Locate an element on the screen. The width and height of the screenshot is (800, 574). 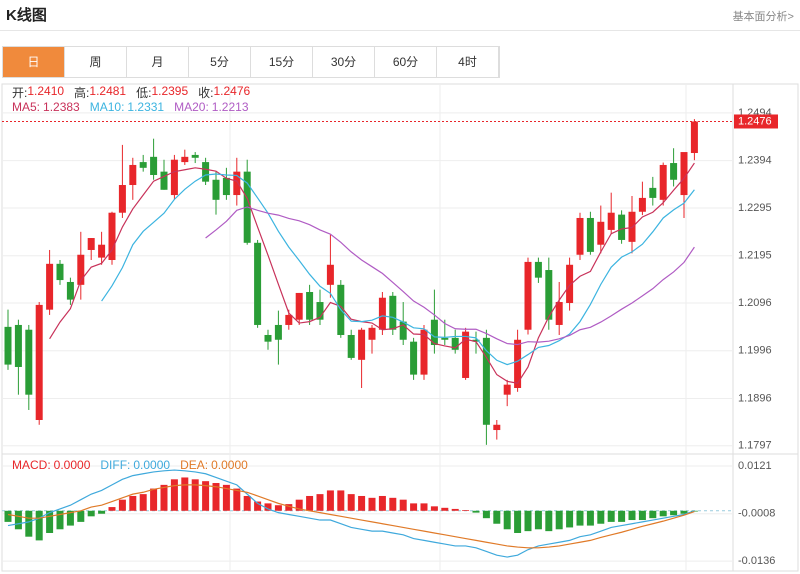
ohlc-label: 高: is located at coordinates (82, 93).